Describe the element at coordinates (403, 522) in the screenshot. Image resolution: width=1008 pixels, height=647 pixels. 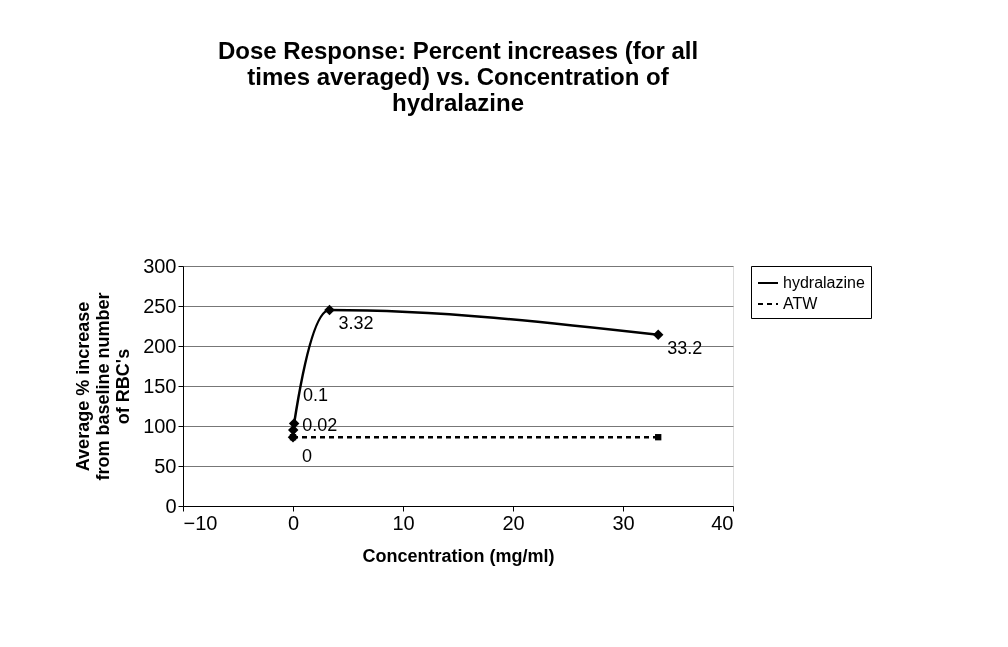
I see `x-tick-label: 10` at that location.